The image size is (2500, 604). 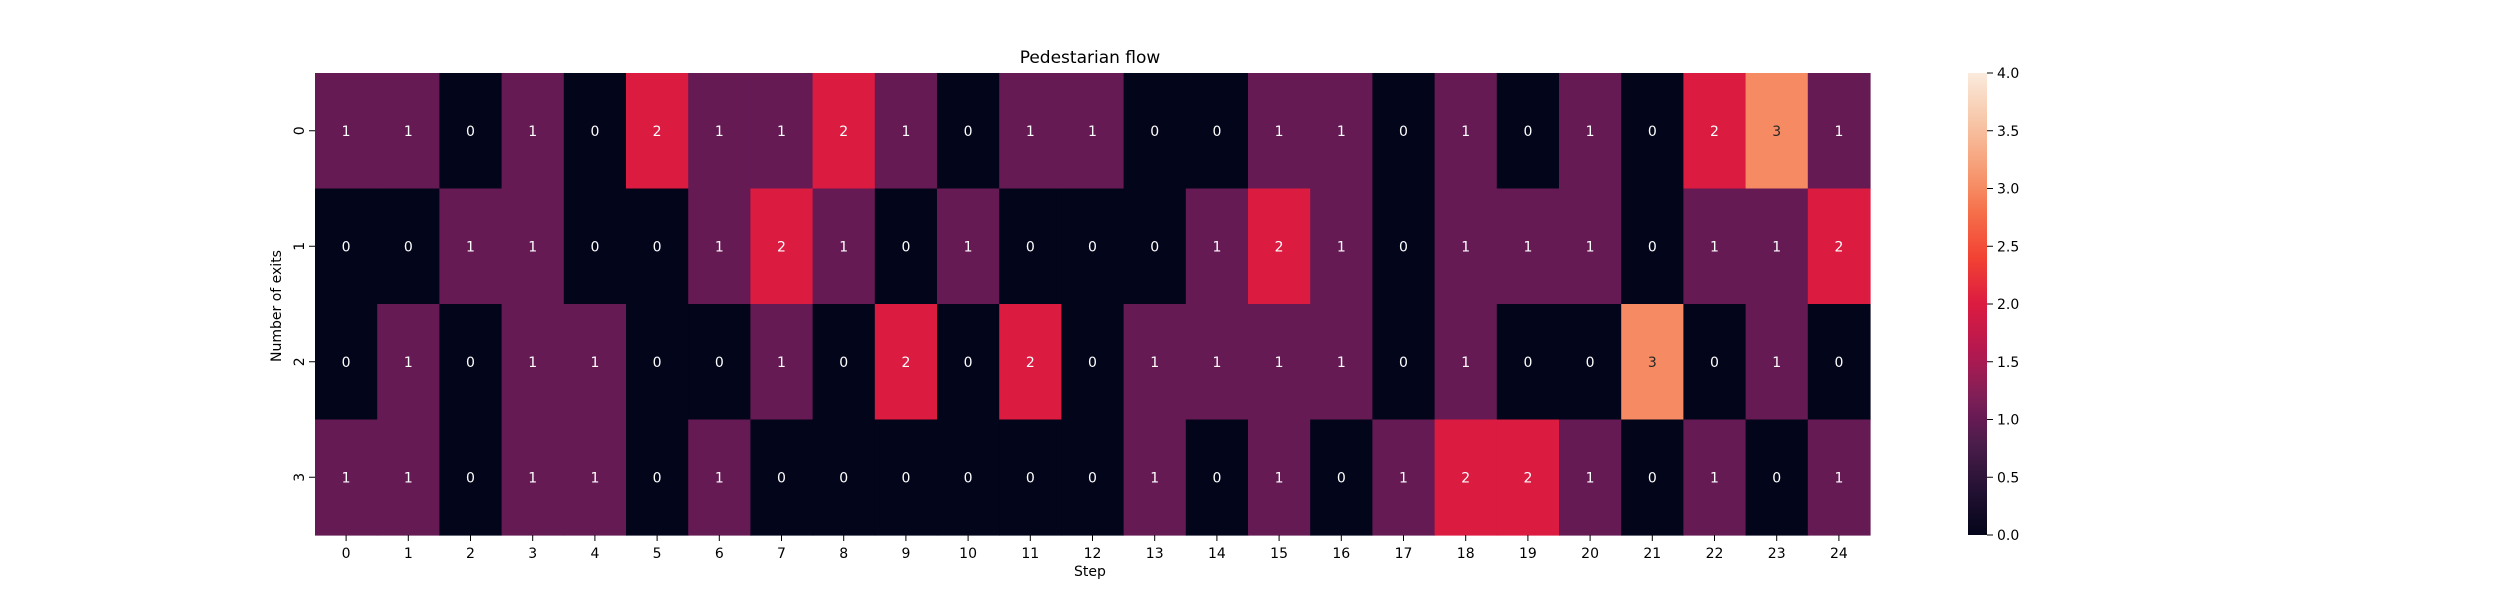 What do you see at coordinates (2008, 478) in the screenshot?
I see `colorbar-tick-label: 0.5` at bounding box center [2008, 478].